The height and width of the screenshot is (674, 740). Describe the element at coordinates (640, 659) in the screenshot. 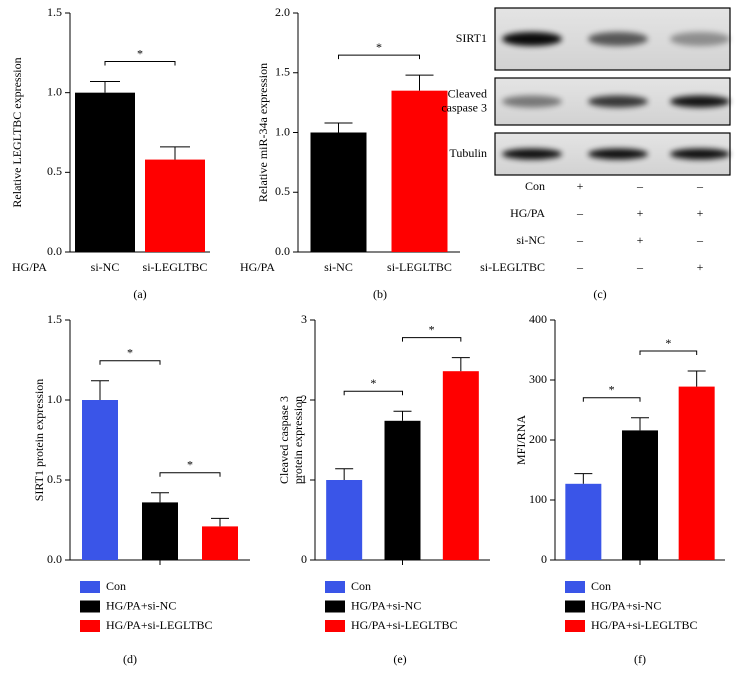

I see `panel-label: (f)` at that location.